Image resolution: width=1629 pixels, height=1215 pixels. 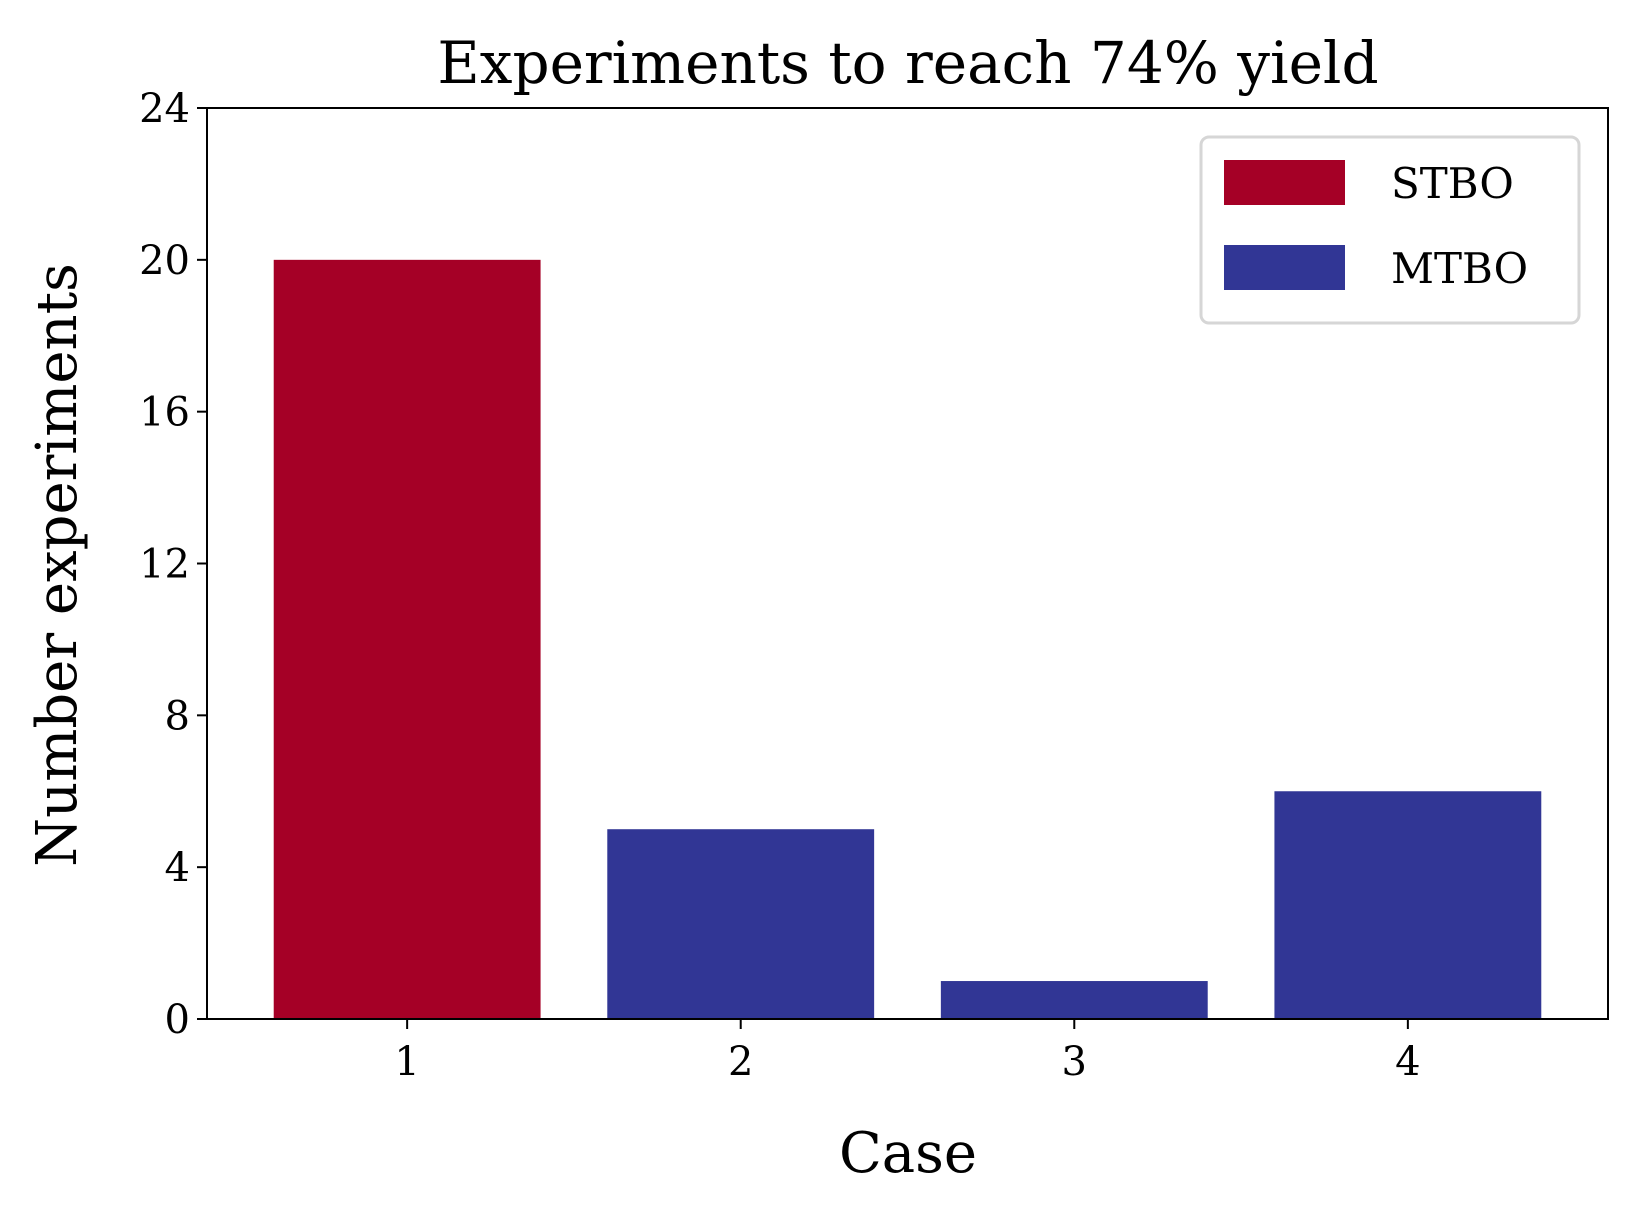 I want to click on legend-label-stbo: STBO, so click(x=1452, y=183).